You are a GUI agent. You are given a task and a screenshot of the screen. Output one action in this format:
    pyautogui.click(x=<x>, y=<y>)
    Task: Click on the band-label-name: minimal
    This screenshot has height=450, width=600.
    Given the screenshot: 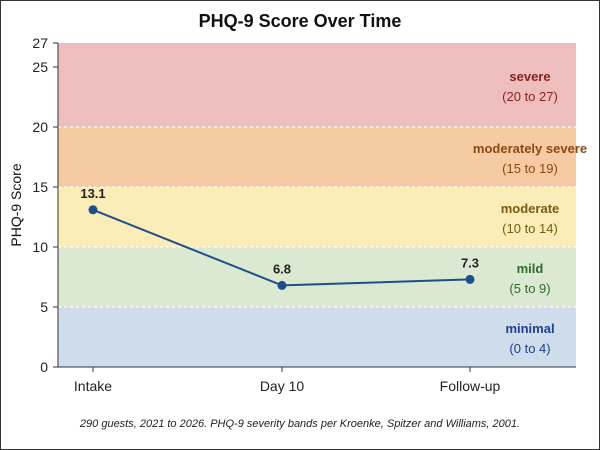 What is the action you would take?
    pyautogui.click(x=529, y=328)
    